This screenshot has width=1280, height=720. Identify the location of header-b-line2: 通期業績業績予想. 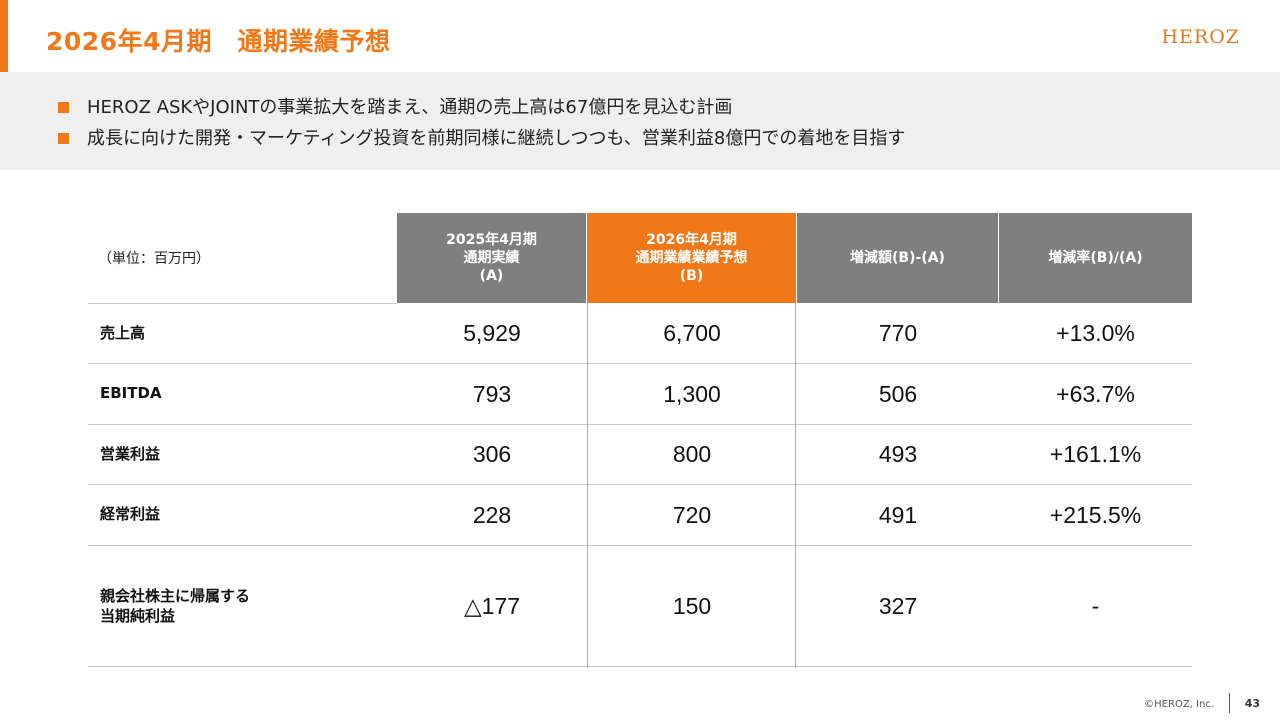
(691, 258).